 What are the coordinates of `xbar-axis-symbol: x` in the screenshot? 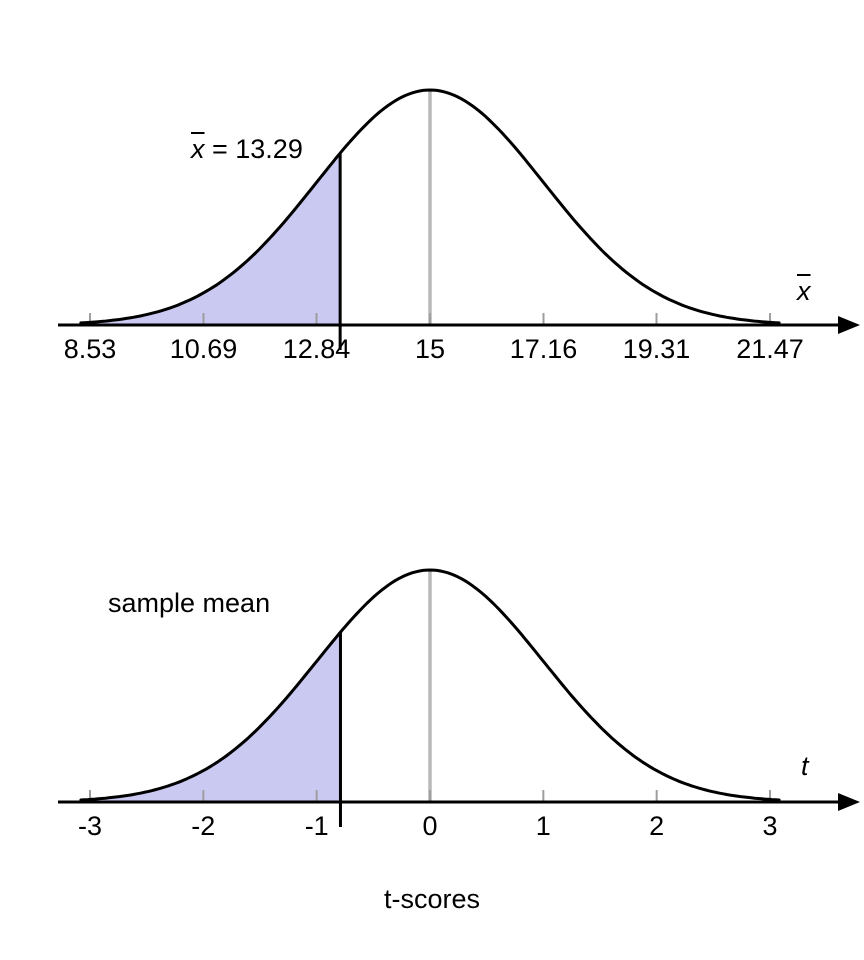 It's located at (804, 291).